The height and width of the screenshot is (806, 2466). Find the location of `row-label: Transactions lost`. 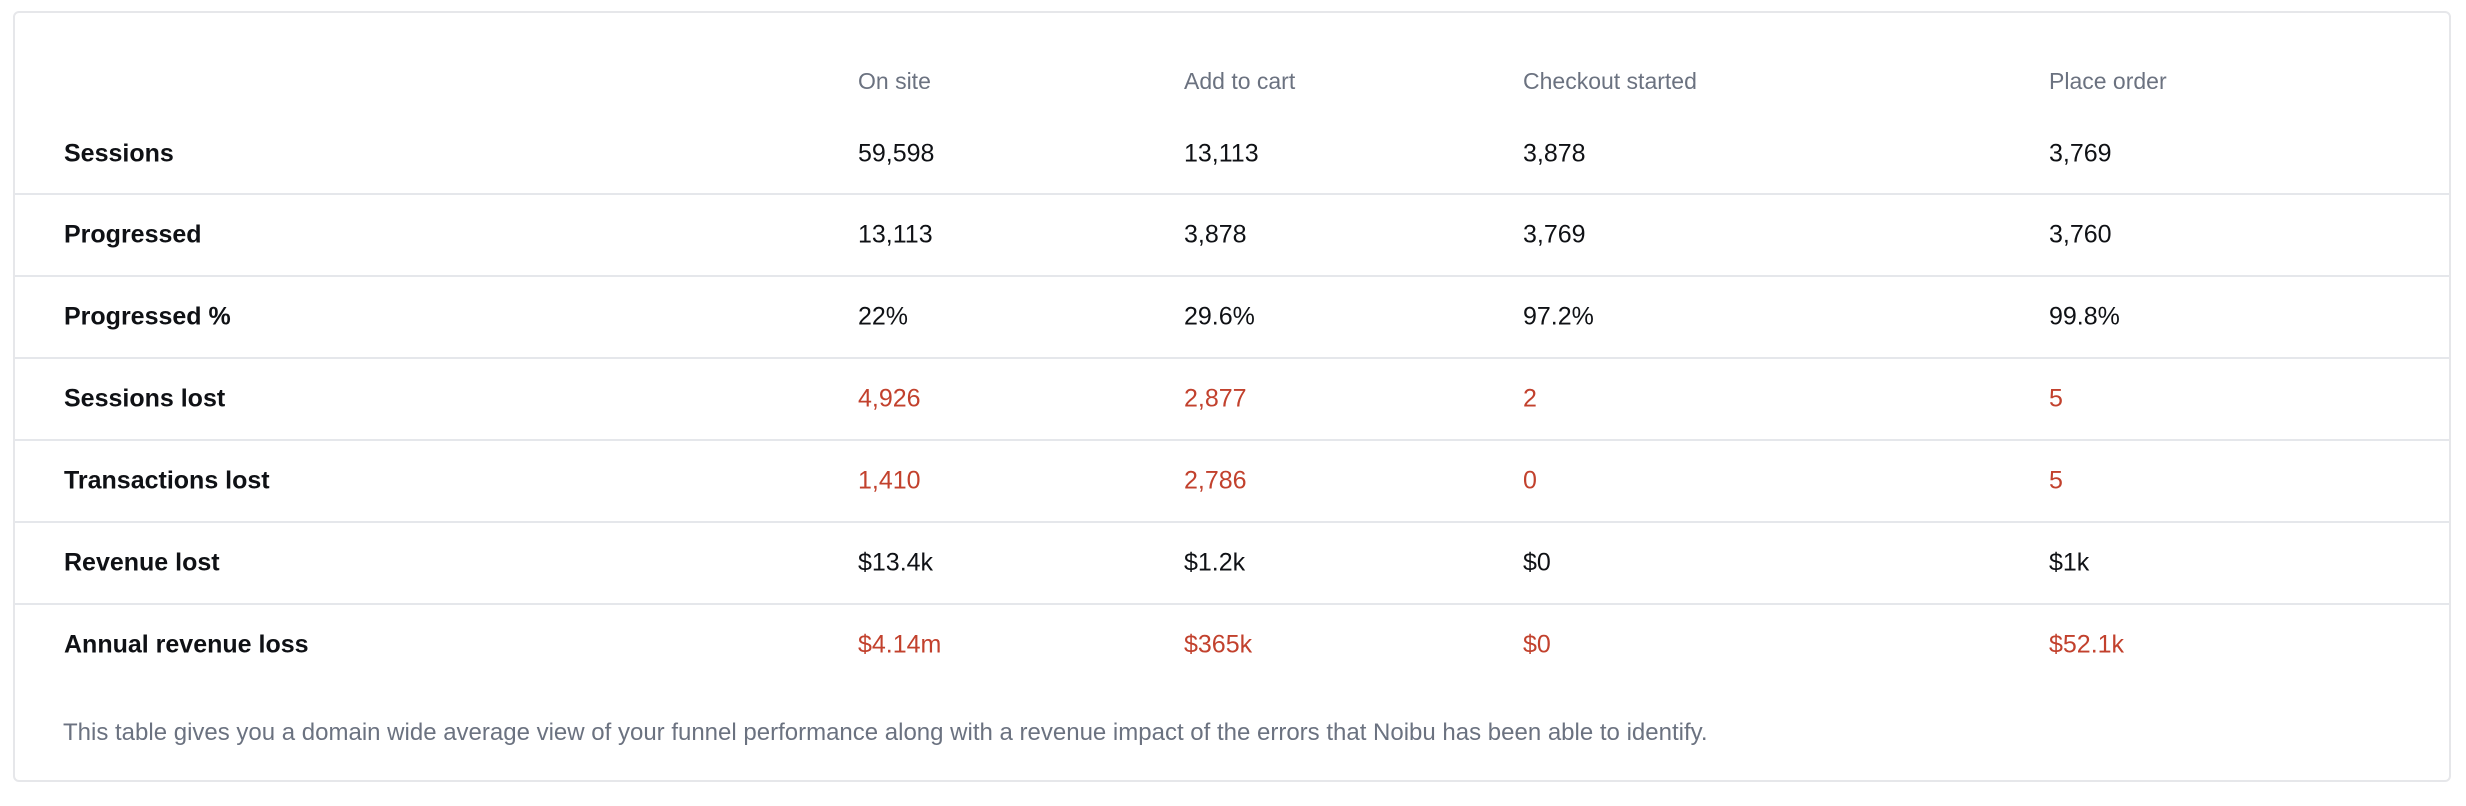

row-label: Transactions lost is located at coordinates (167, 480).